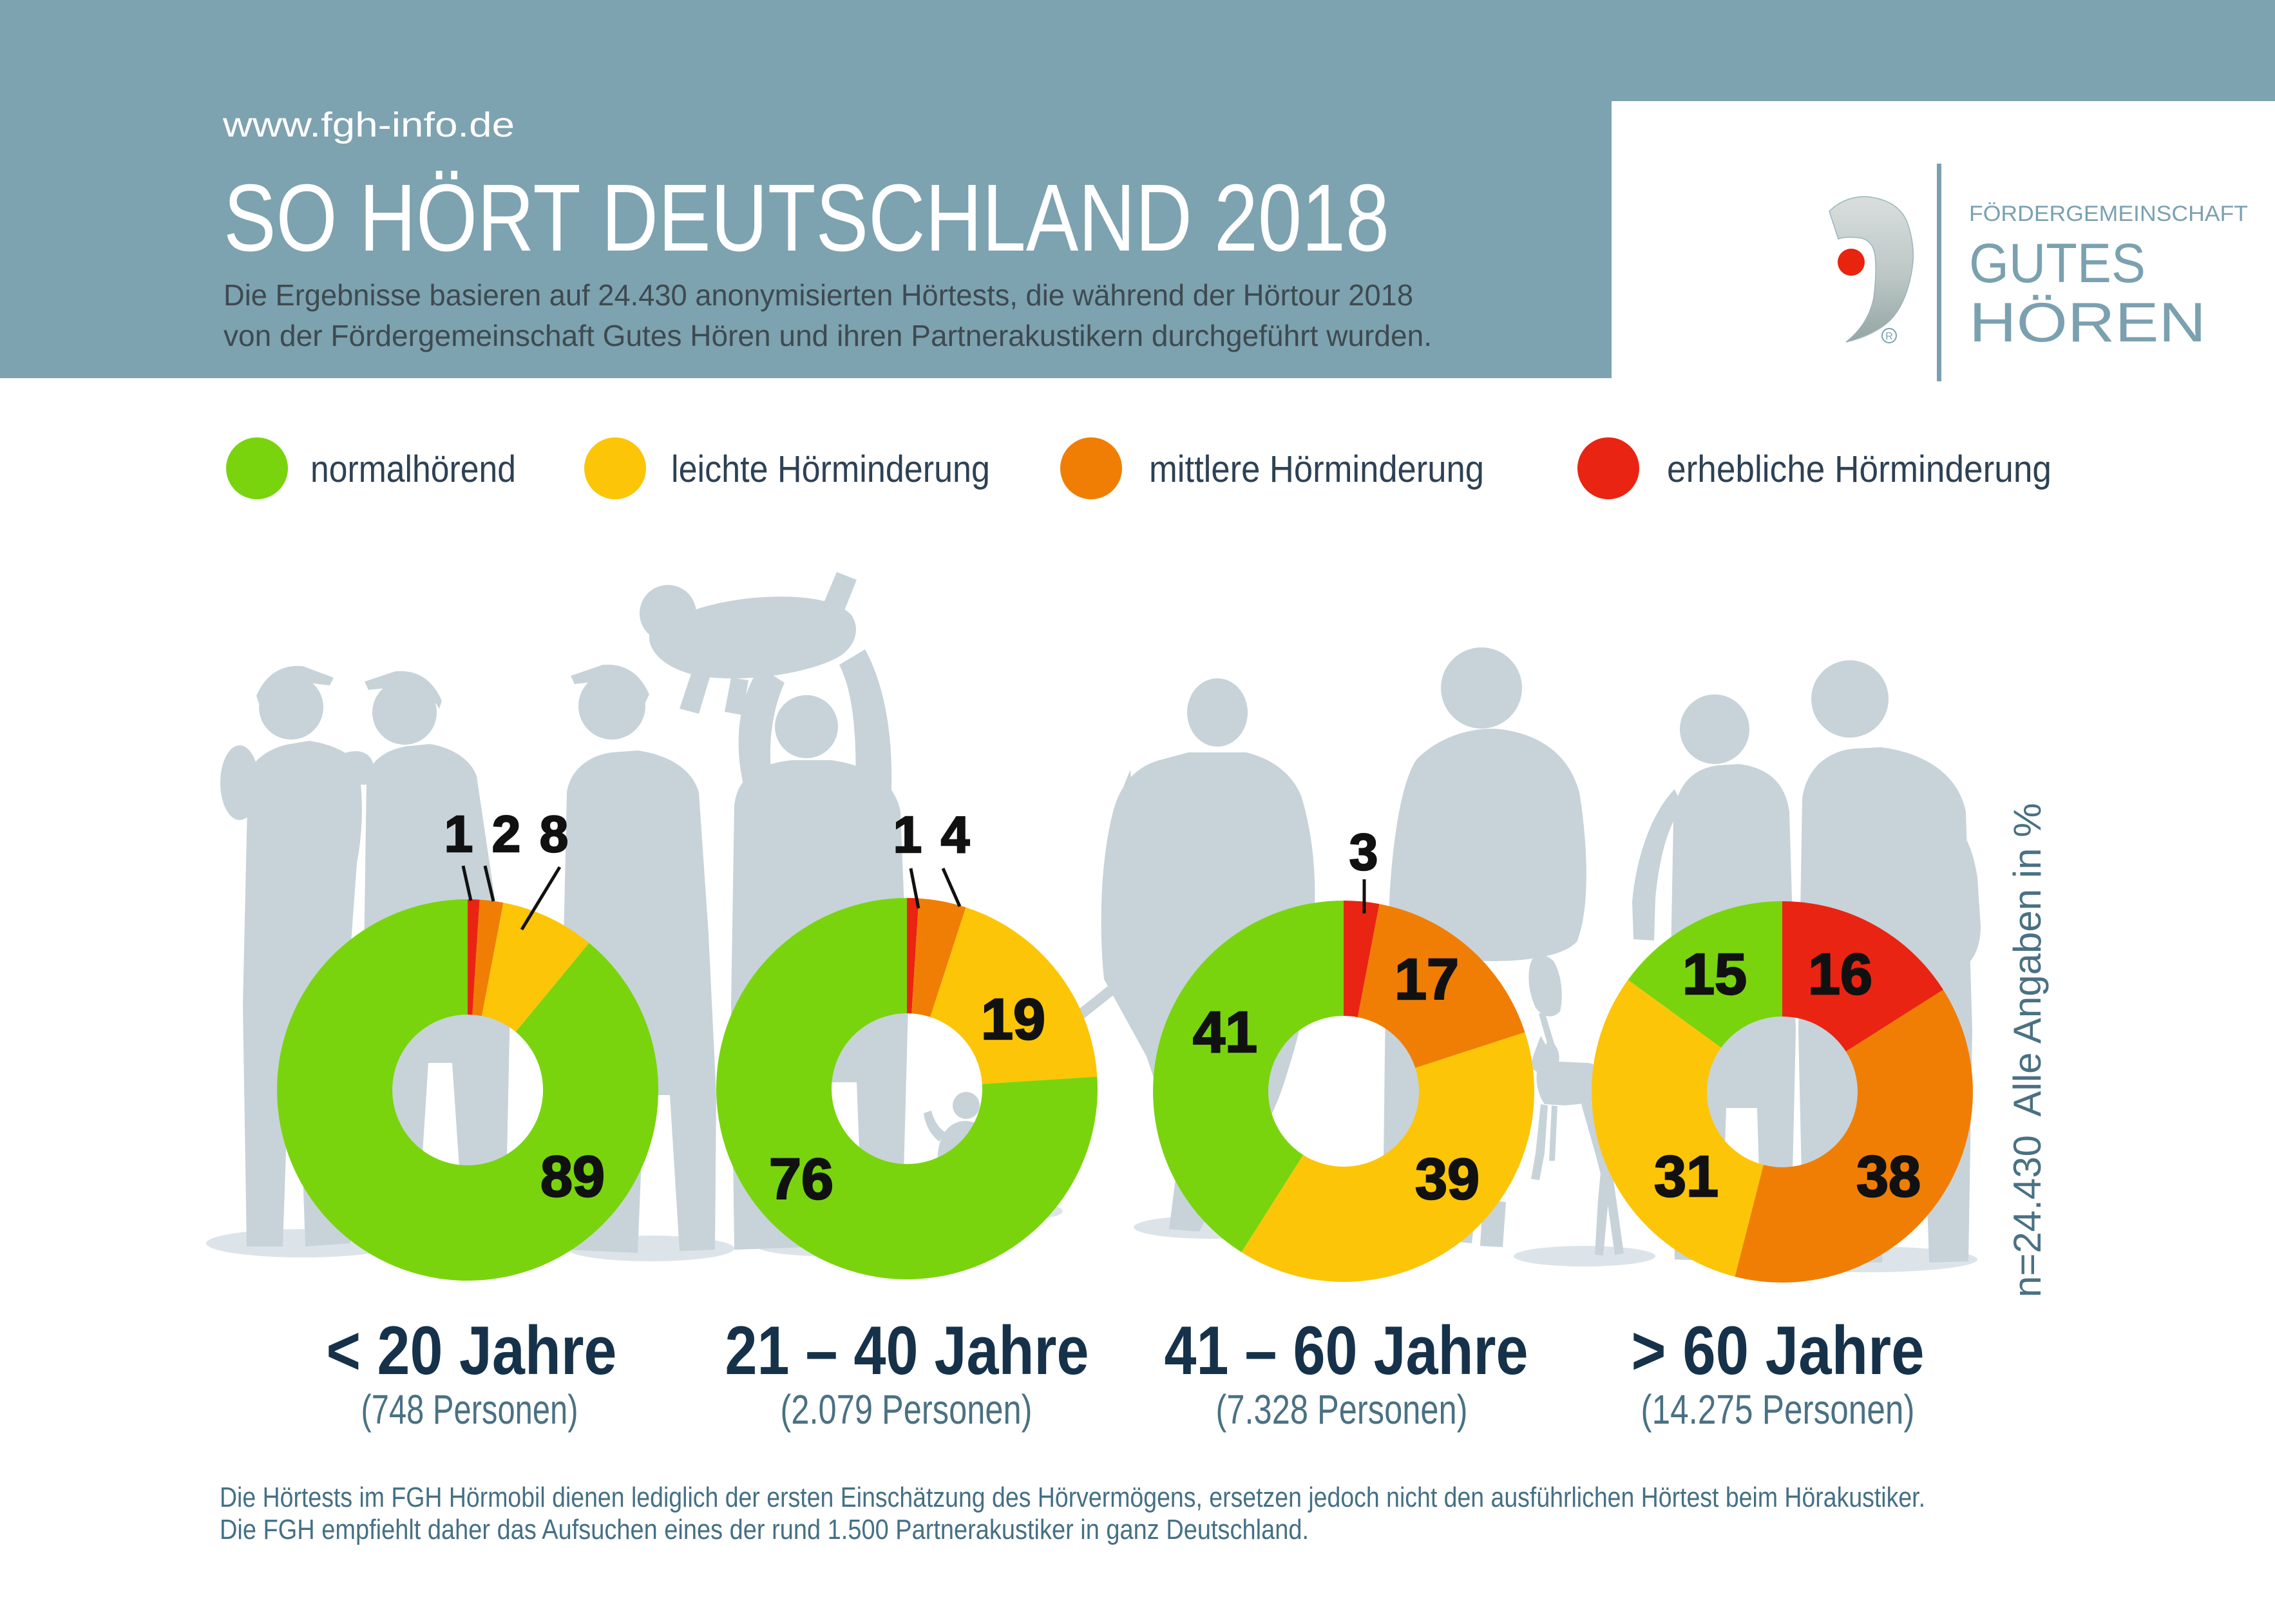 The width and height of the screenshot is (2275, 1624). I want to click on svg-text: 4, so click(956, 834).